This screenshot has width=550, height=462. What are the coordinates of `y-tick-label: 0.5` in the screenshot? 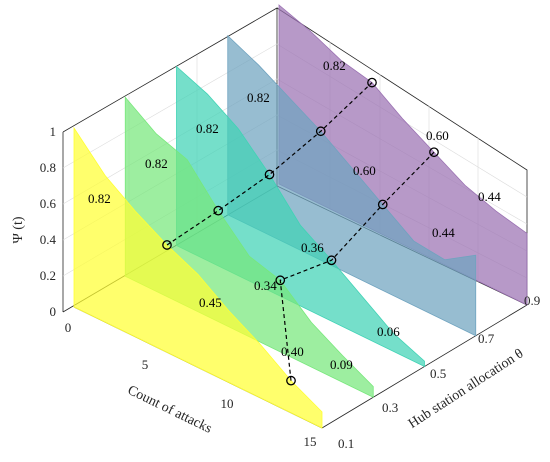 It's located at (438, 373).